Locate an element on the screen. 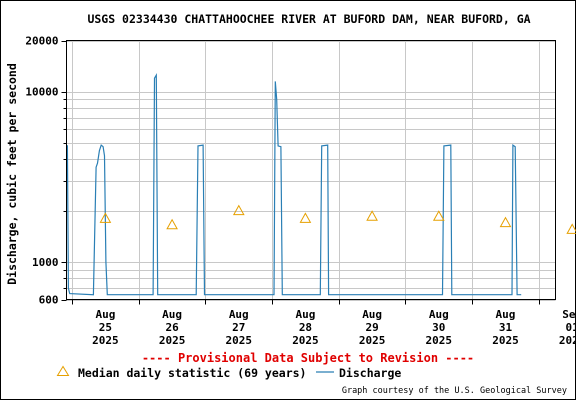 The height and width of the screenshot is (400, 576). y-tick-label: 600 is located at coordinates (49, 300).